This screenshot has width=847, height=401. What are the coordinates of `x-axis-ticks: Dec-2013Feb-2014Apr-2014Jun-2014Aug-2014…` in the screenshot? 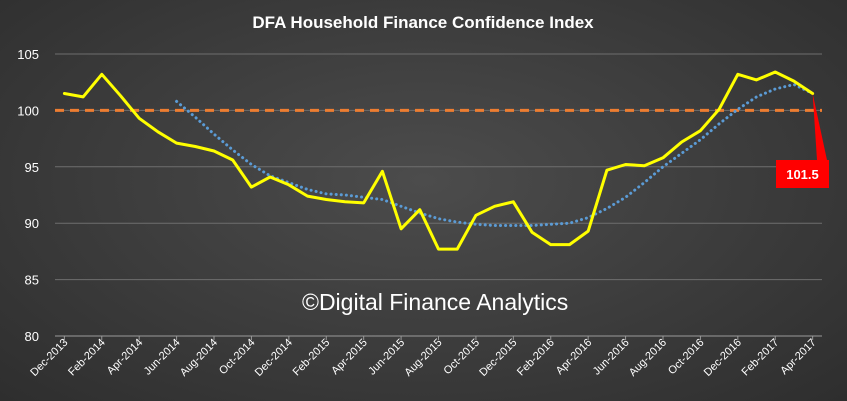 It's located at (423, 357).